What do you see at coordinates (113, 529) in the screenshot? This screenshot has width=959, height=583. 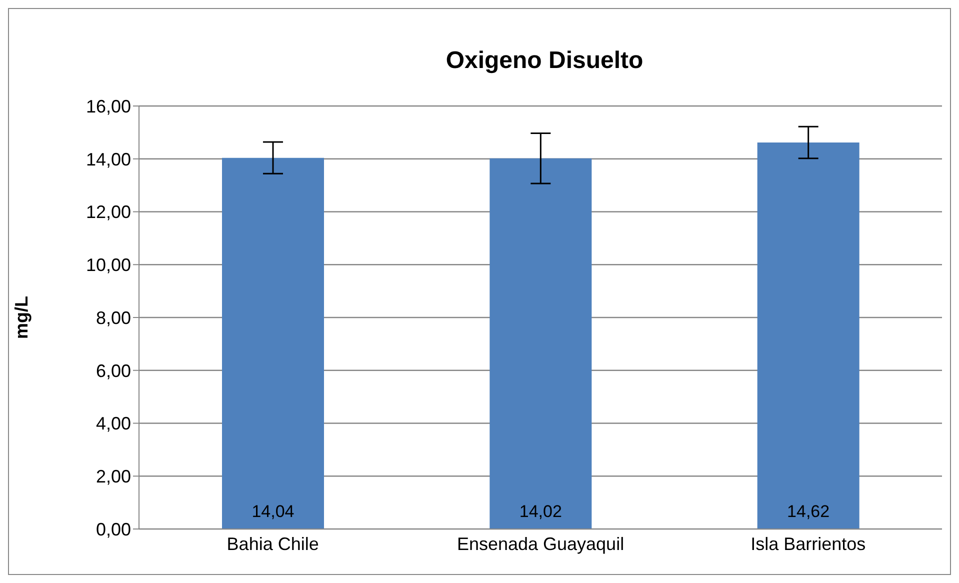 I see `y-tick-label: 0,00` at bounding box center [113, 529].